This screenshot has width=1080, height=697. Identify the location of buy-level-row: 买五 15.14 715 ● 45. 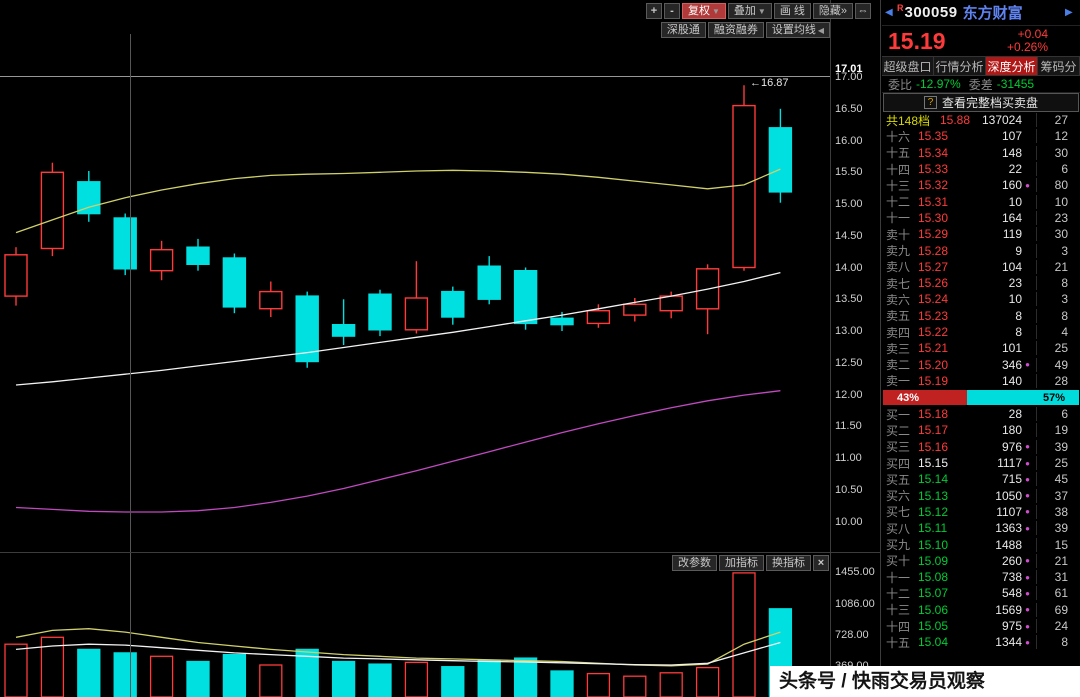
(981, 479).